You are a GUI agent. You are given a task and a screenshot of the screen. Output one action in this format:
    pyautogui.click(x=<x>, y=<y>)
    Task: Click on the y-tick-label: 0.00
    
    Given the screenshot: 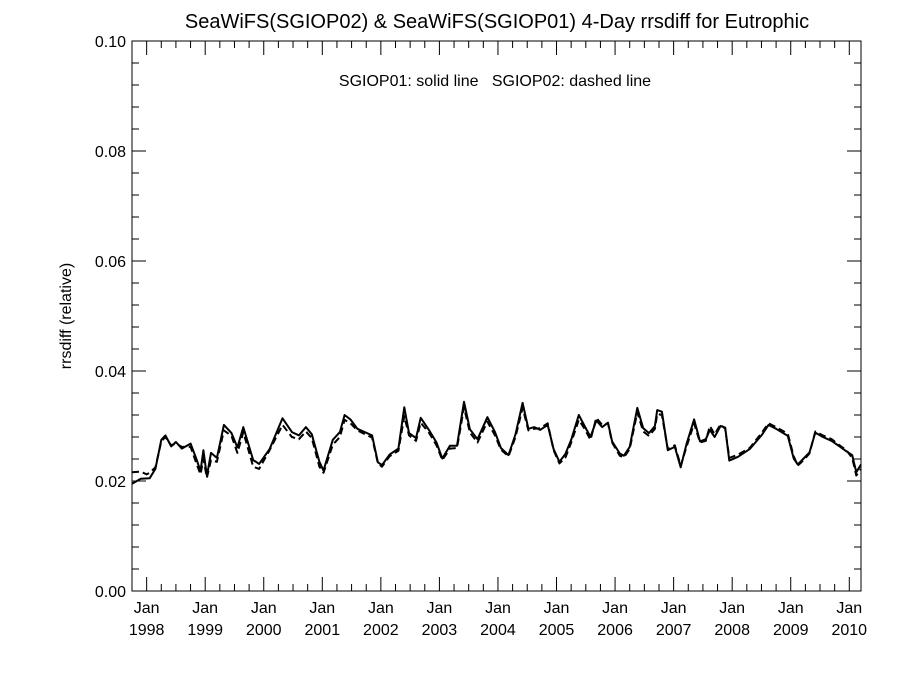 What is the action you would take?
    pyautogui.click(x=110, y=592)
    